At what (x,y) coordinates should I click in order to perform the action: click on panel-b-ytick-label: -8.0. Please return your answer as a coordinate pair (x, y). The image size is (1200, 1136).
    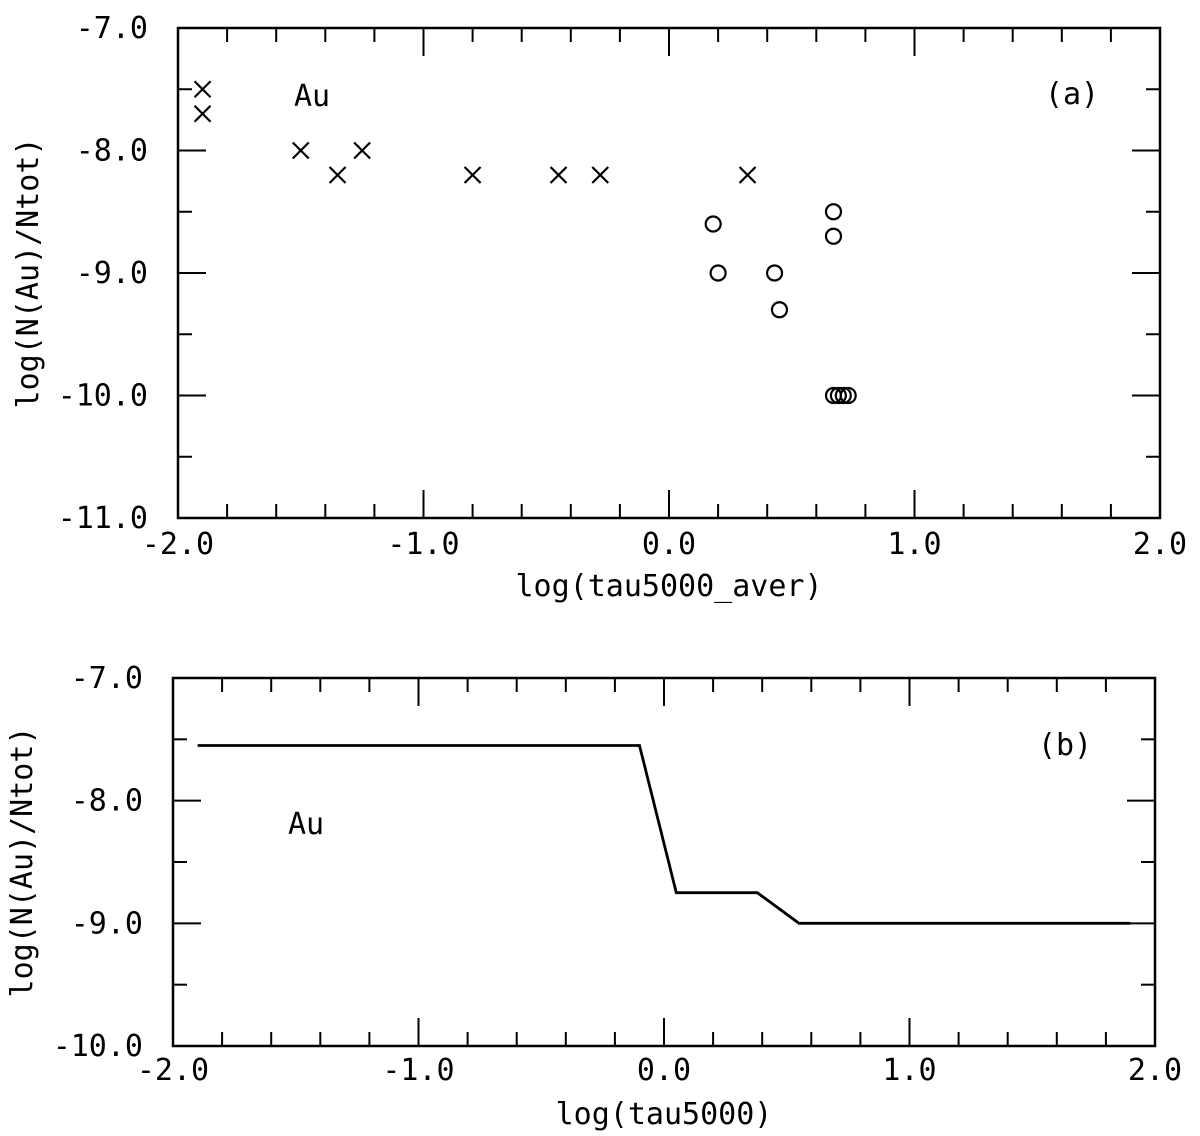
    Looking at the image, I should click on (107, 801).